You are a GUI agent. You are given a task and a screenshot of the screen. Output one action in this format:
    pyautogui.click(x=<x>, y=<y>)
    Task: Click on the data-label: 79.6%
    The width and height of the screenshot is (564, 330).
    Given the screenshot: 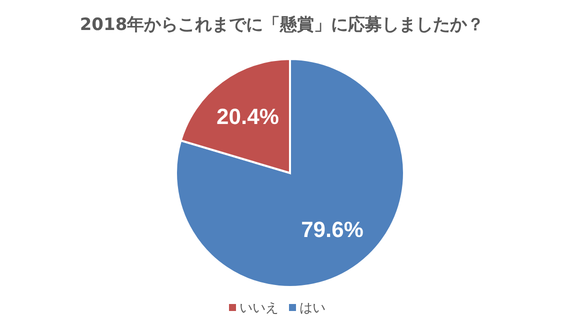 What is the action you would take?
    pyautogui.click(x=332, y=229)
    